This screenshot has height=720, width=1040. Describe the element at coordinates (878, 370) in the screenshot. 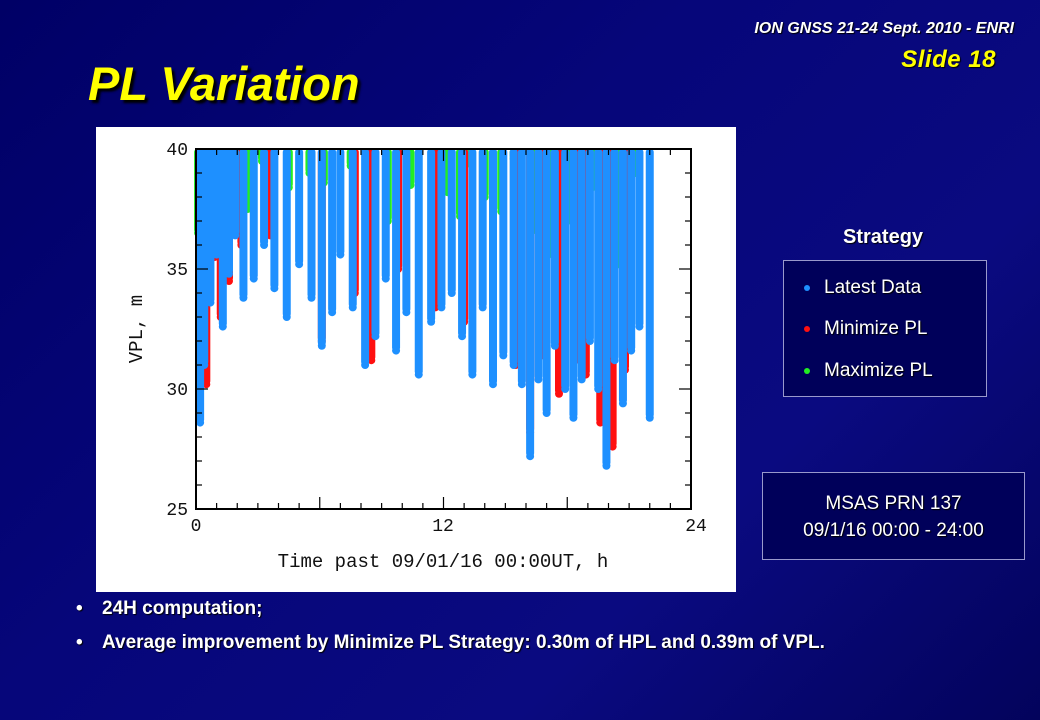

I see `legend-label: Maximize PL` at that location.